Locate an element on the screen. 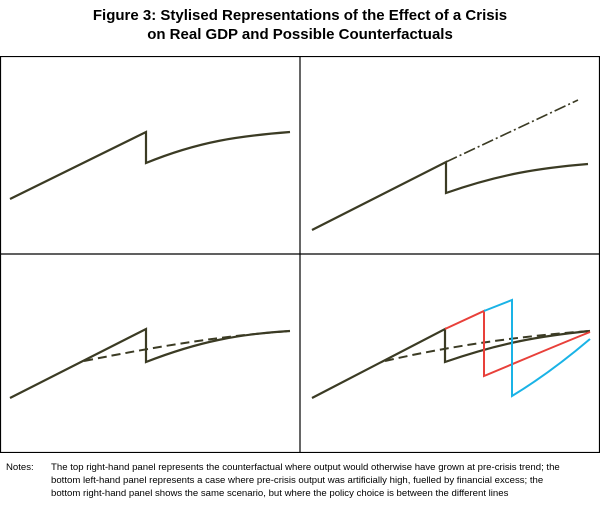 The image size is (600, 517). panel-top-right is located at coordinates (450, 165).